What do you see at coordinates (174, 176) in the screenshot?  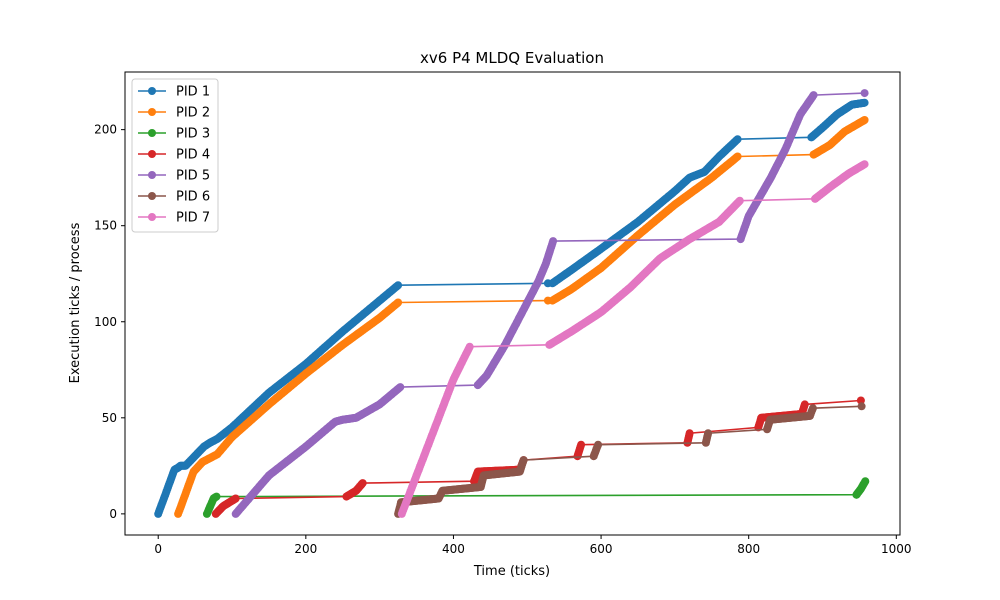 I see `legend-item: PID 5` at bounding box center [174, 176].